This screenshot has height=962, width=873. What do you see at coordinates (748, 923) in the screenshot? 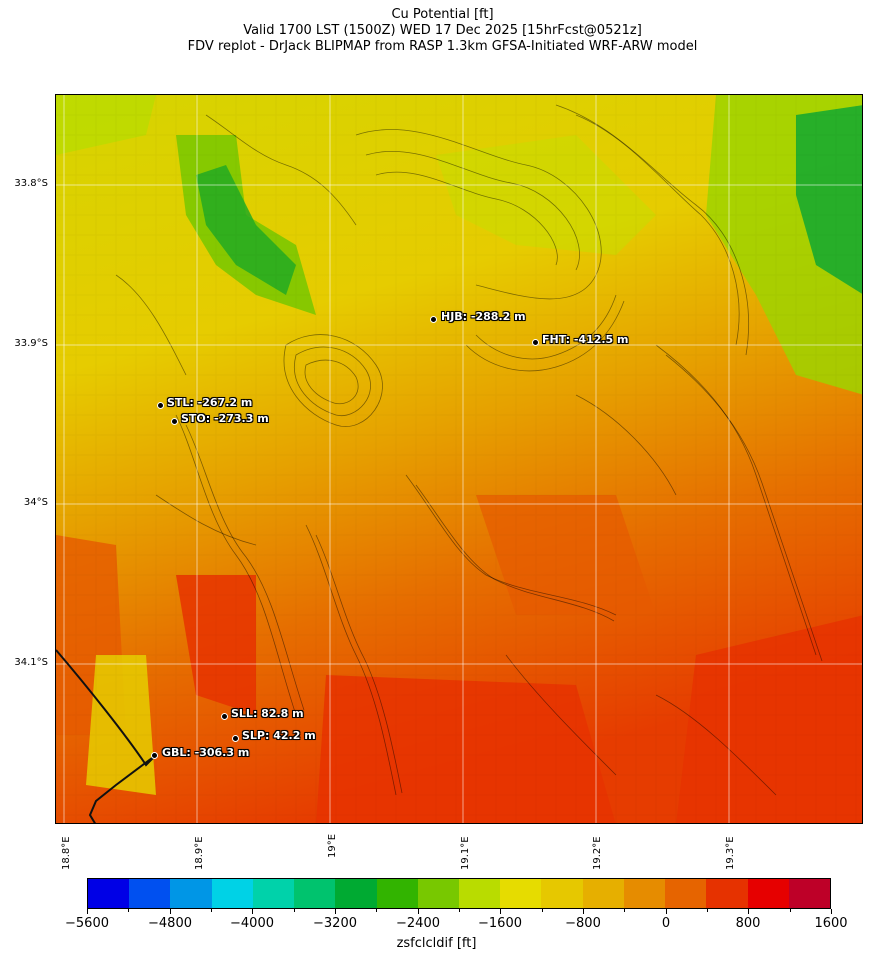
I see `colorbar-tick-label: 800` at bounding box center [748, 923].